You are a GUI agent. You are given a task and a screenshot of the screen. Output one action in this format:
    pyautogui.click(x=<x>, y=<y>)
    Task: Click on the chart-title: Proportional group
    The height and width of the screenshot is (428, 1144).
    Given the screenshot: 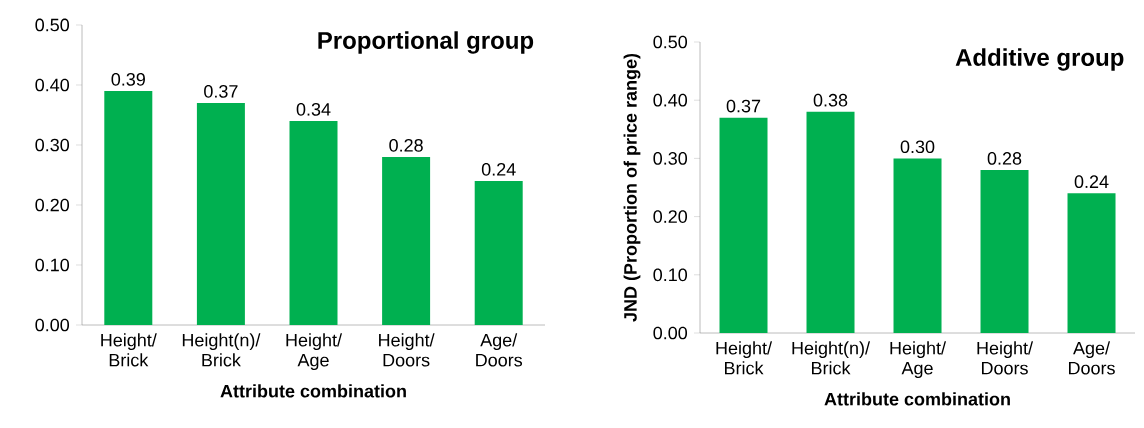 What is the action you would take?
    pyautogui.click(x=426, y=42)
    